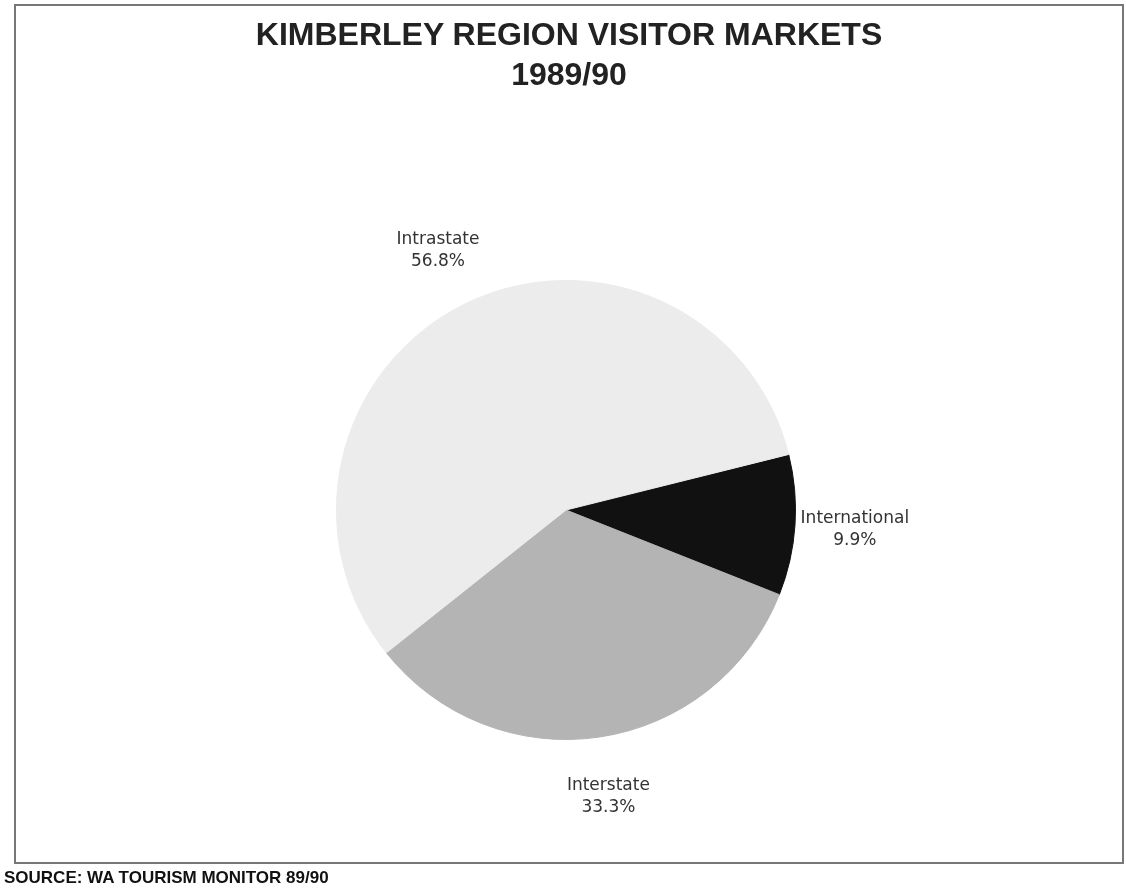 The image size is (1126, 894). What do you see at coordinates (166, 878) in the screenshot?
I see `source-note: SOURCE: WA TOURISM MONITOR 89/90` at bounding box center [166, 878].